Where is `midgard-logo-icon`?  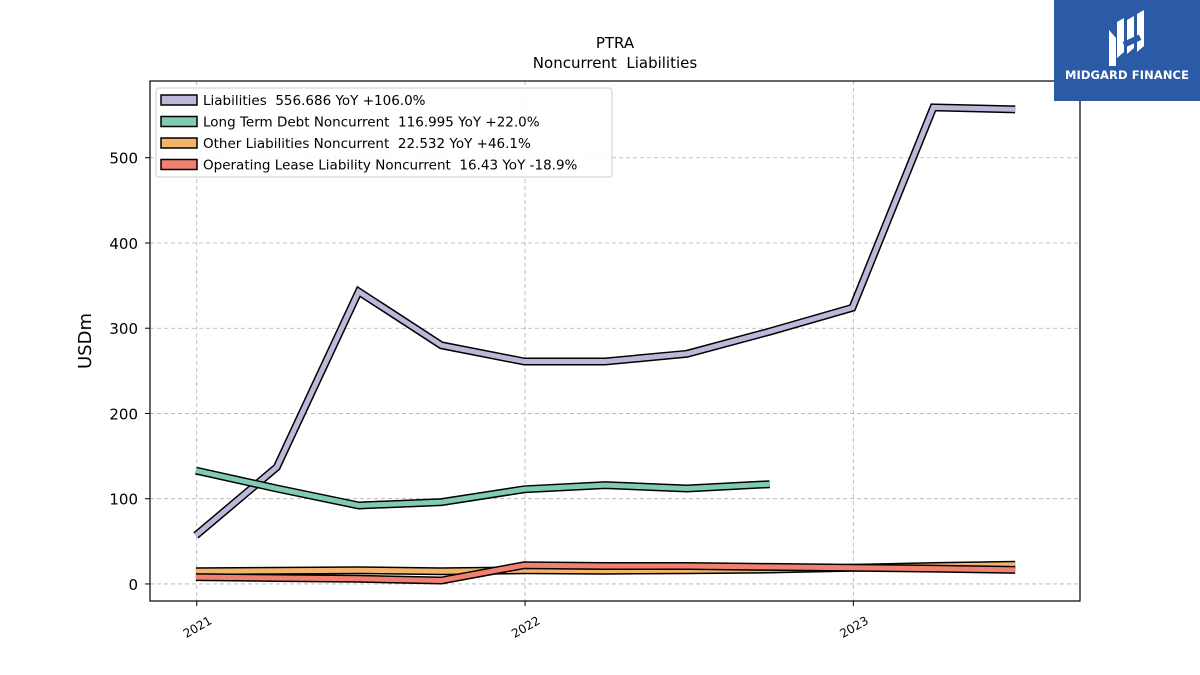 midgard-logo-icon is located at coordinates (1126, 38).